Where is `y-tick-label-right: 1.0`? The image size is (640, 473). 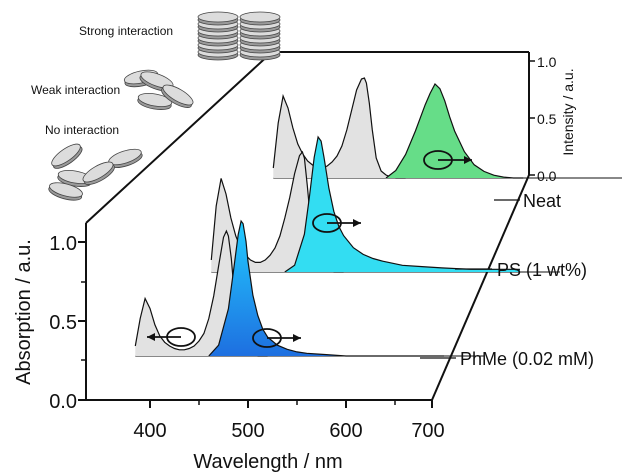
y-tick-label-right: 1.0 is located at coordinates (547, 62).